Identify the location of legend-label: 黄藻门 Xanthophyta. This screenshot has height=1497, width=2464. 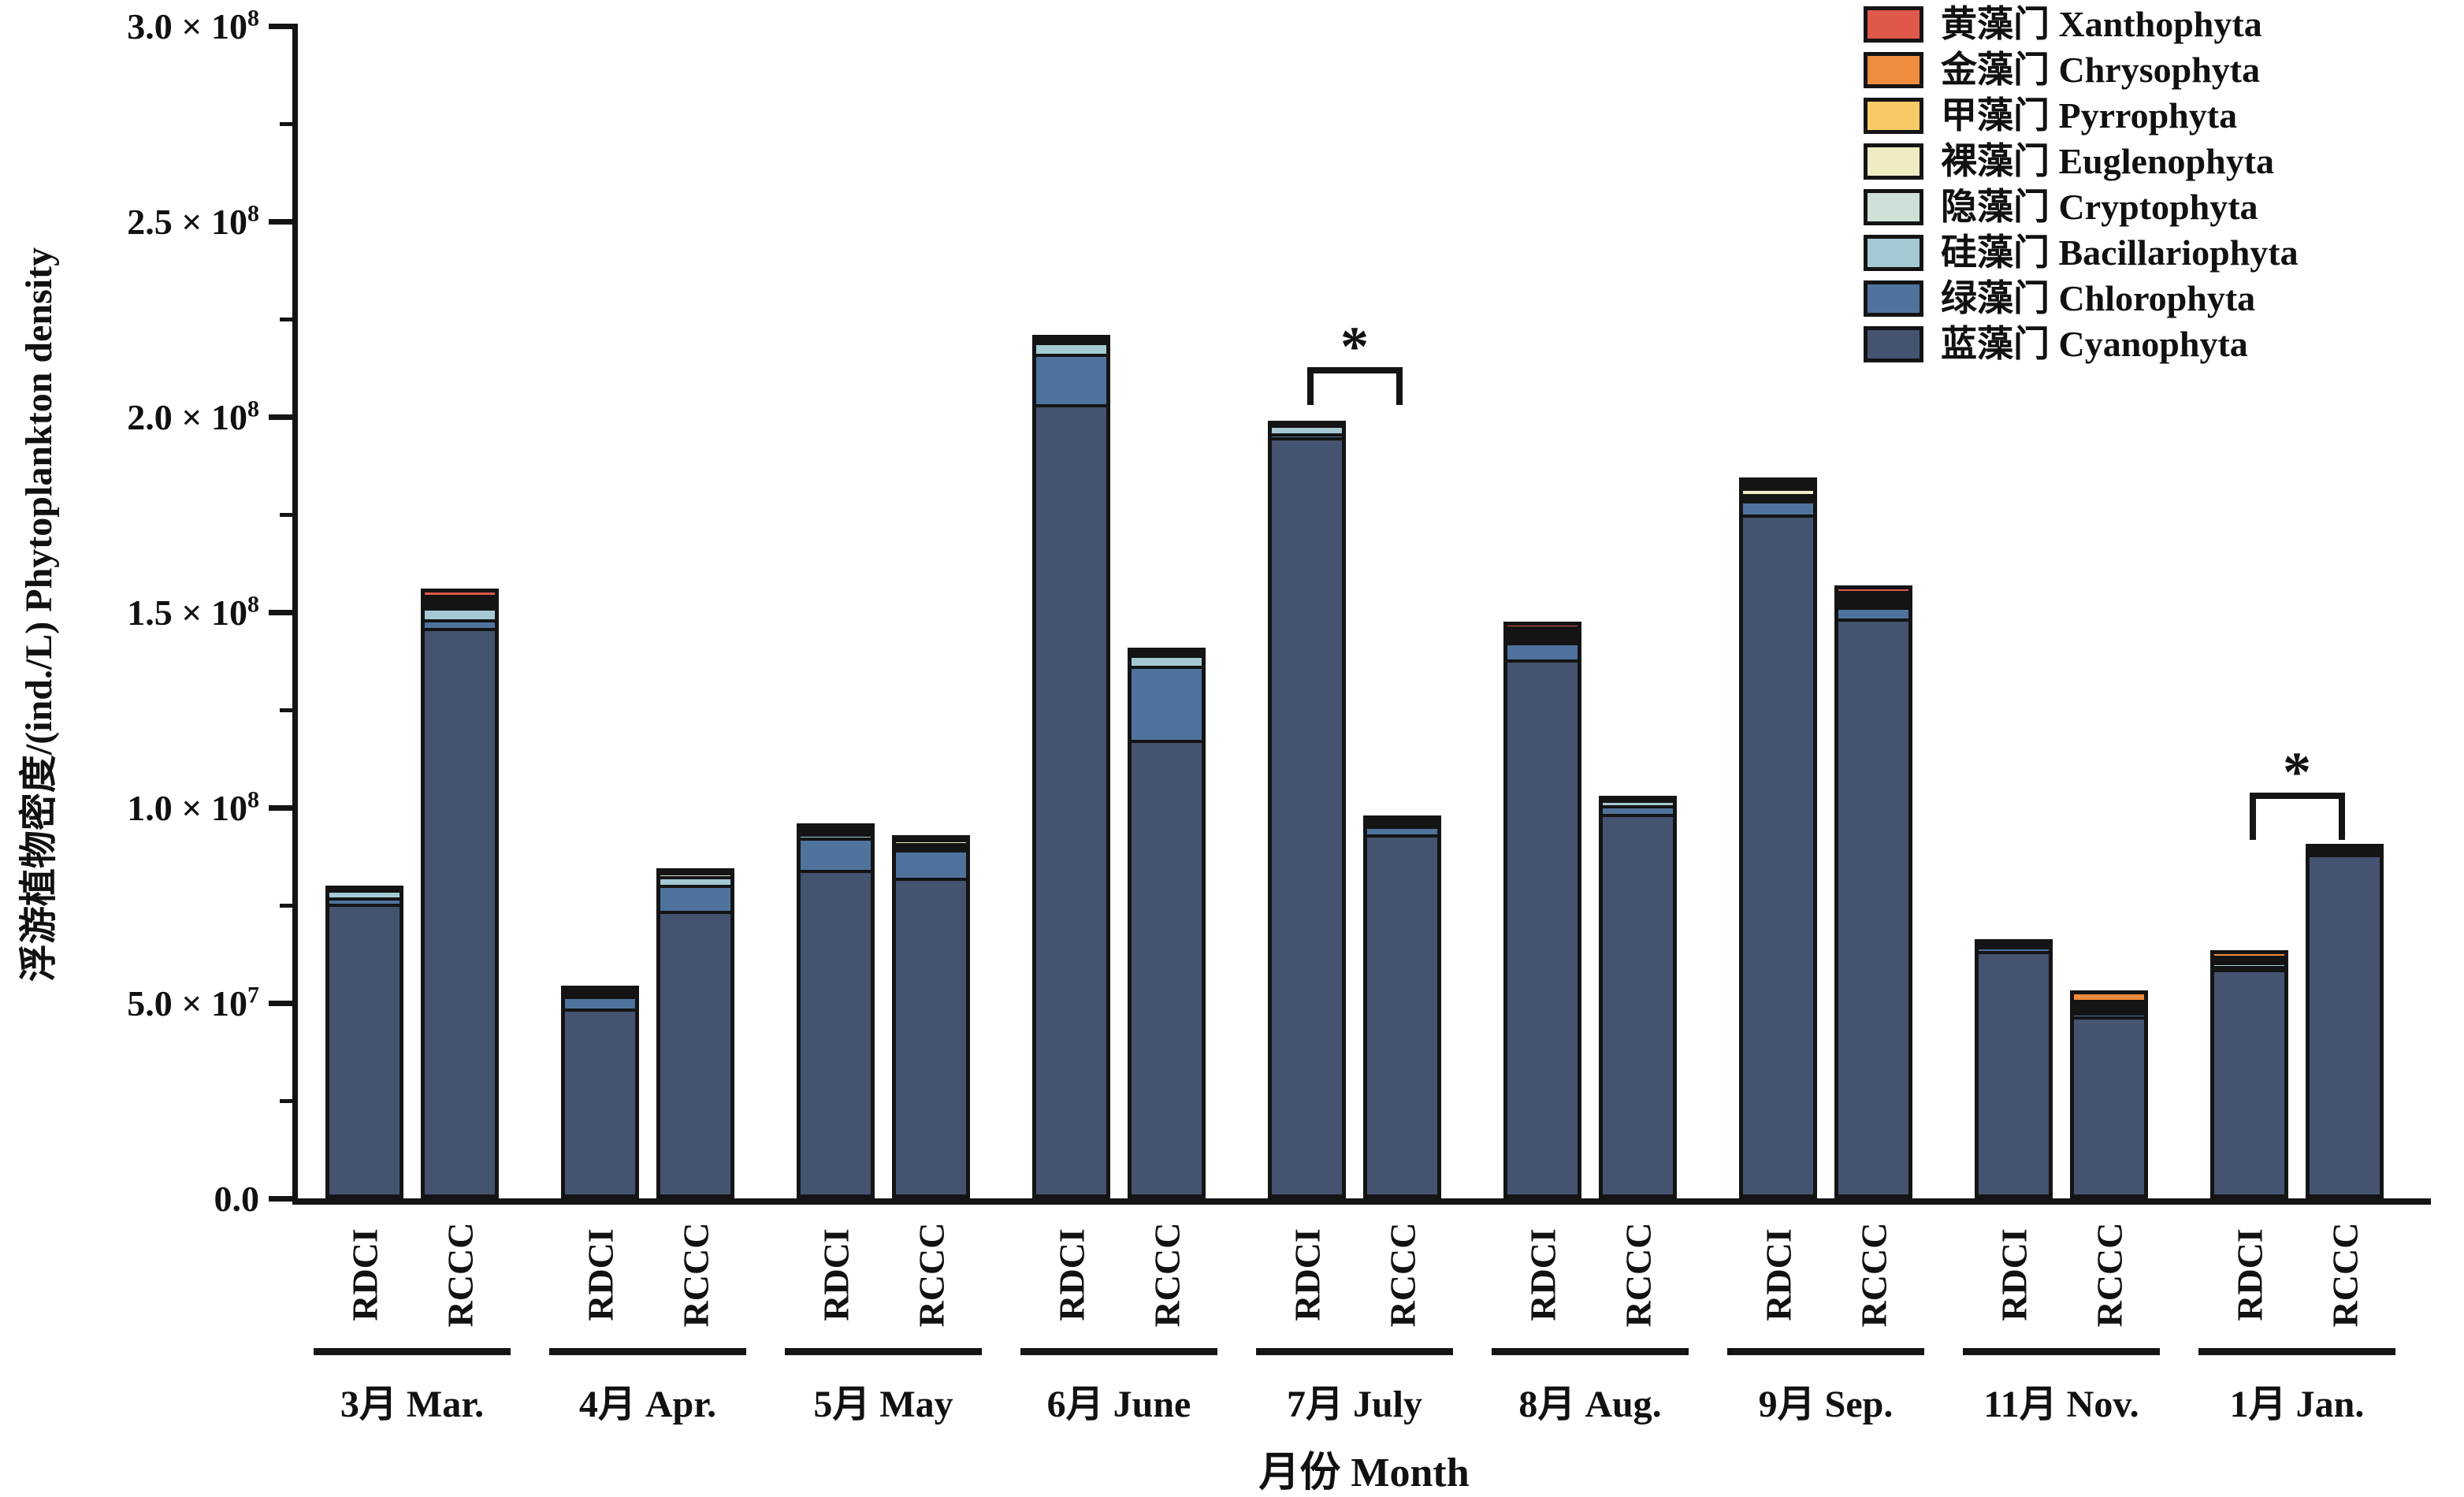
(2101, 24).